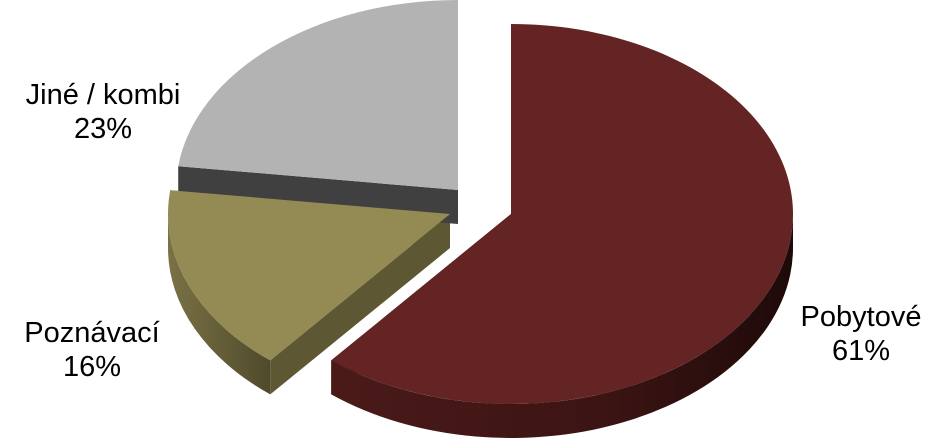 The width and height of the screenshot is (931, 443). What do you see at coordinates (219, 304) in the screenshot?
I see `pie-slice-rim` at bounding box center [219, 304].